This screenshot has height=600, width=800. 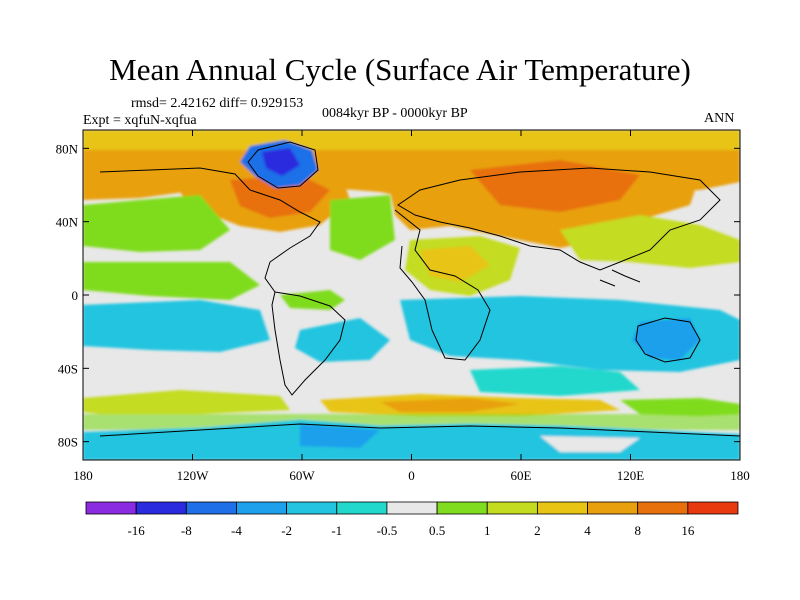 I want to click on antarctica-neutral, so click(x=590, y=444).